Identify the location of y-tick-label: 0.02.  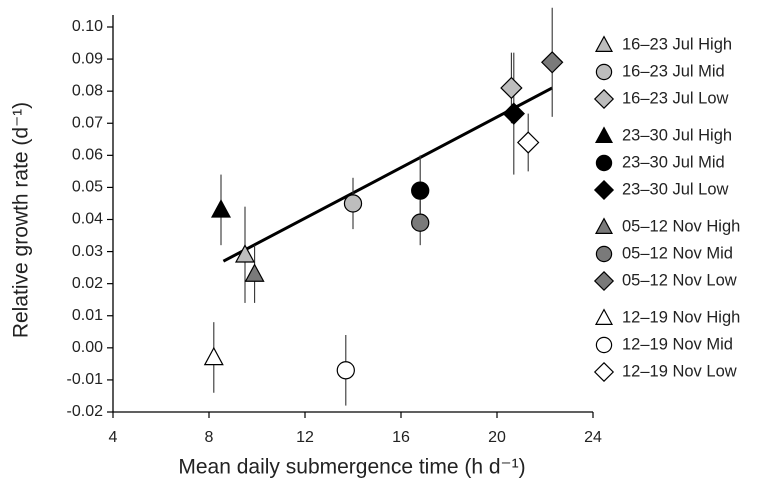
(87, 283).